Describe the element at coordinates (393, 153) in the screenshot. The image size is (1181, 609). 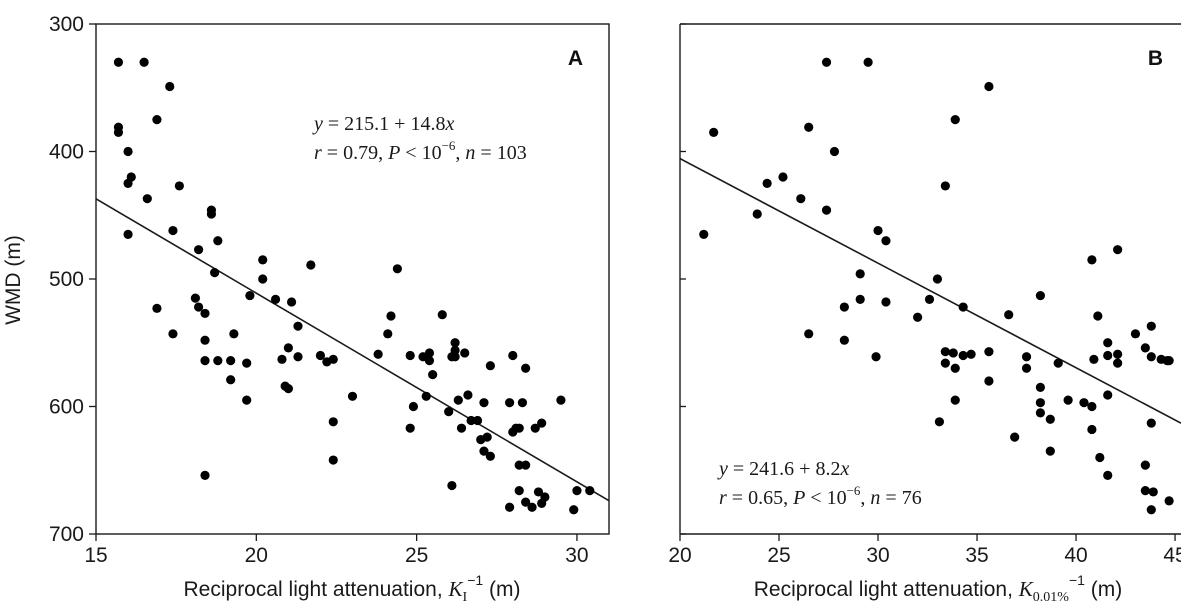
I see `panel-a-stat-p: P` at that location.